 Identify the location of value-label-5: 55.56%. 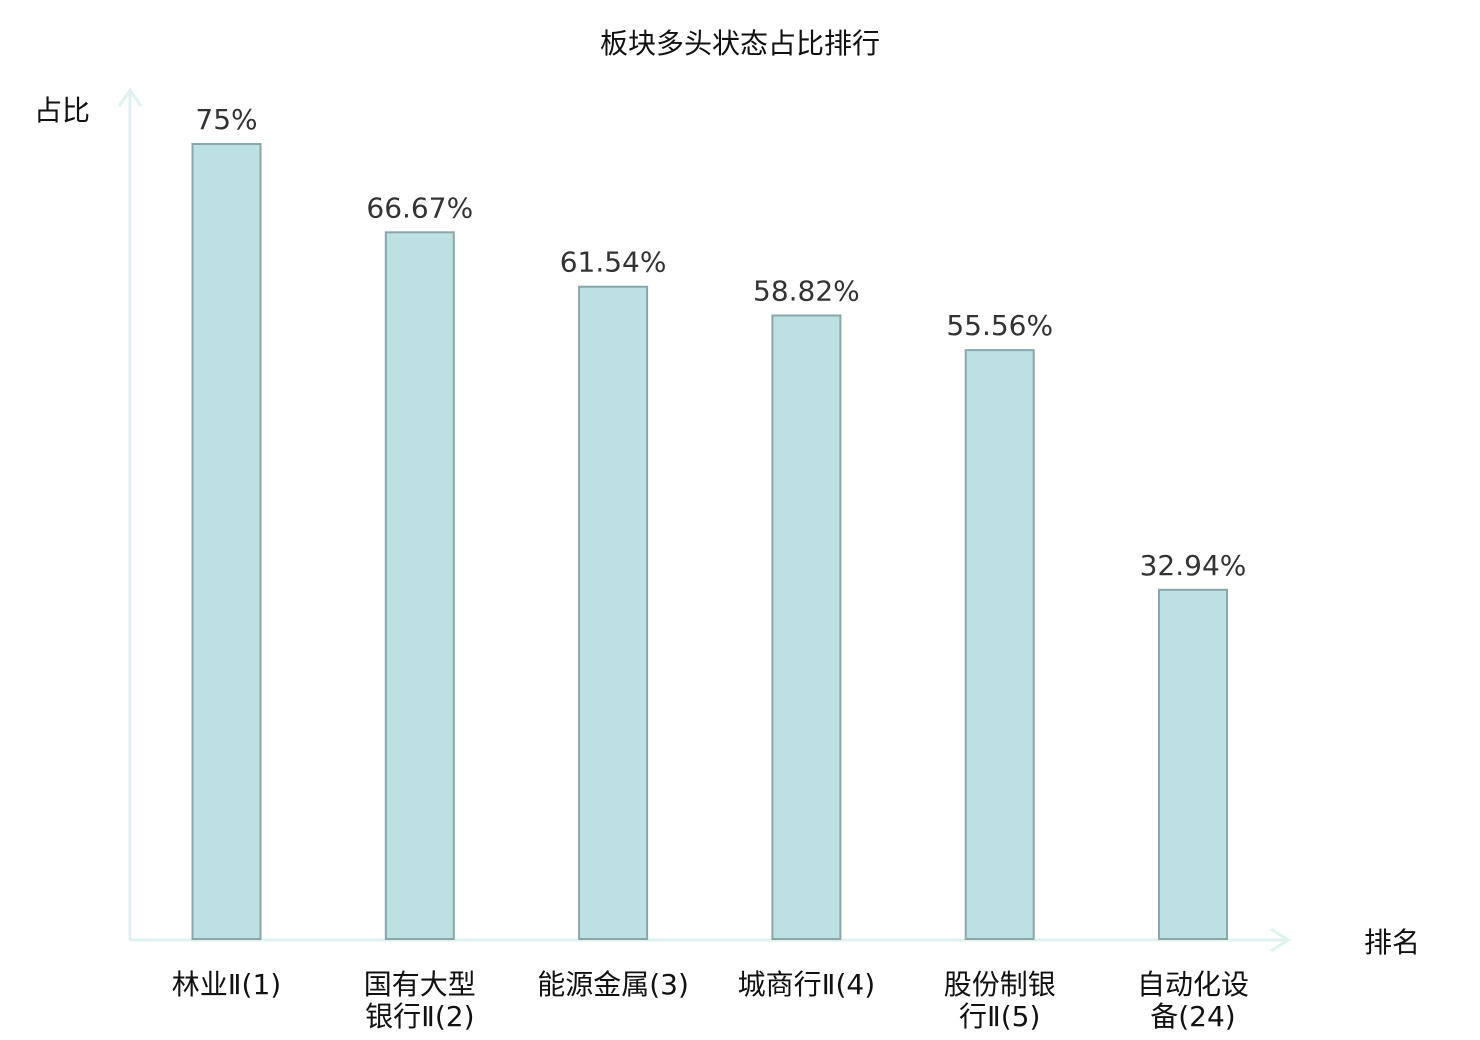
(999, 325).